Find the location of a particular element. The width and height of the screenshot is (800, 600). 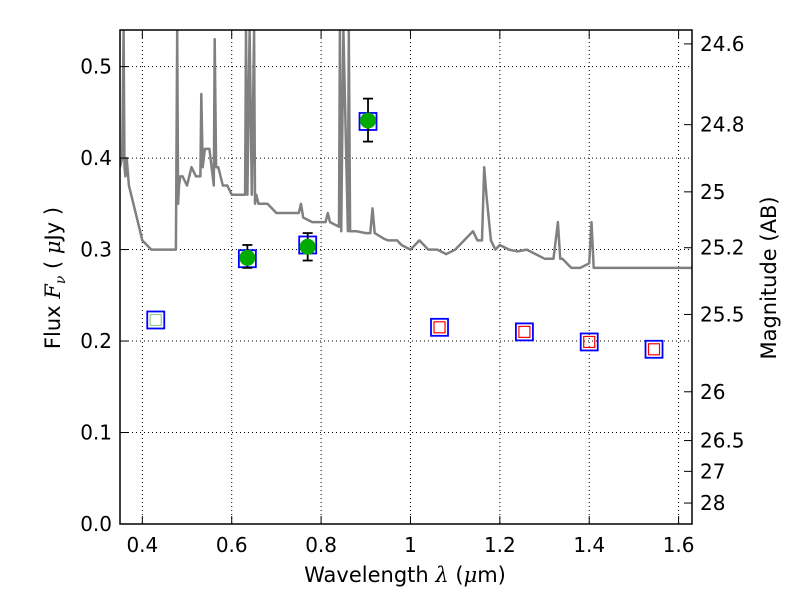

x-tick-label: 1.4 is located at coordinates (589, 545).